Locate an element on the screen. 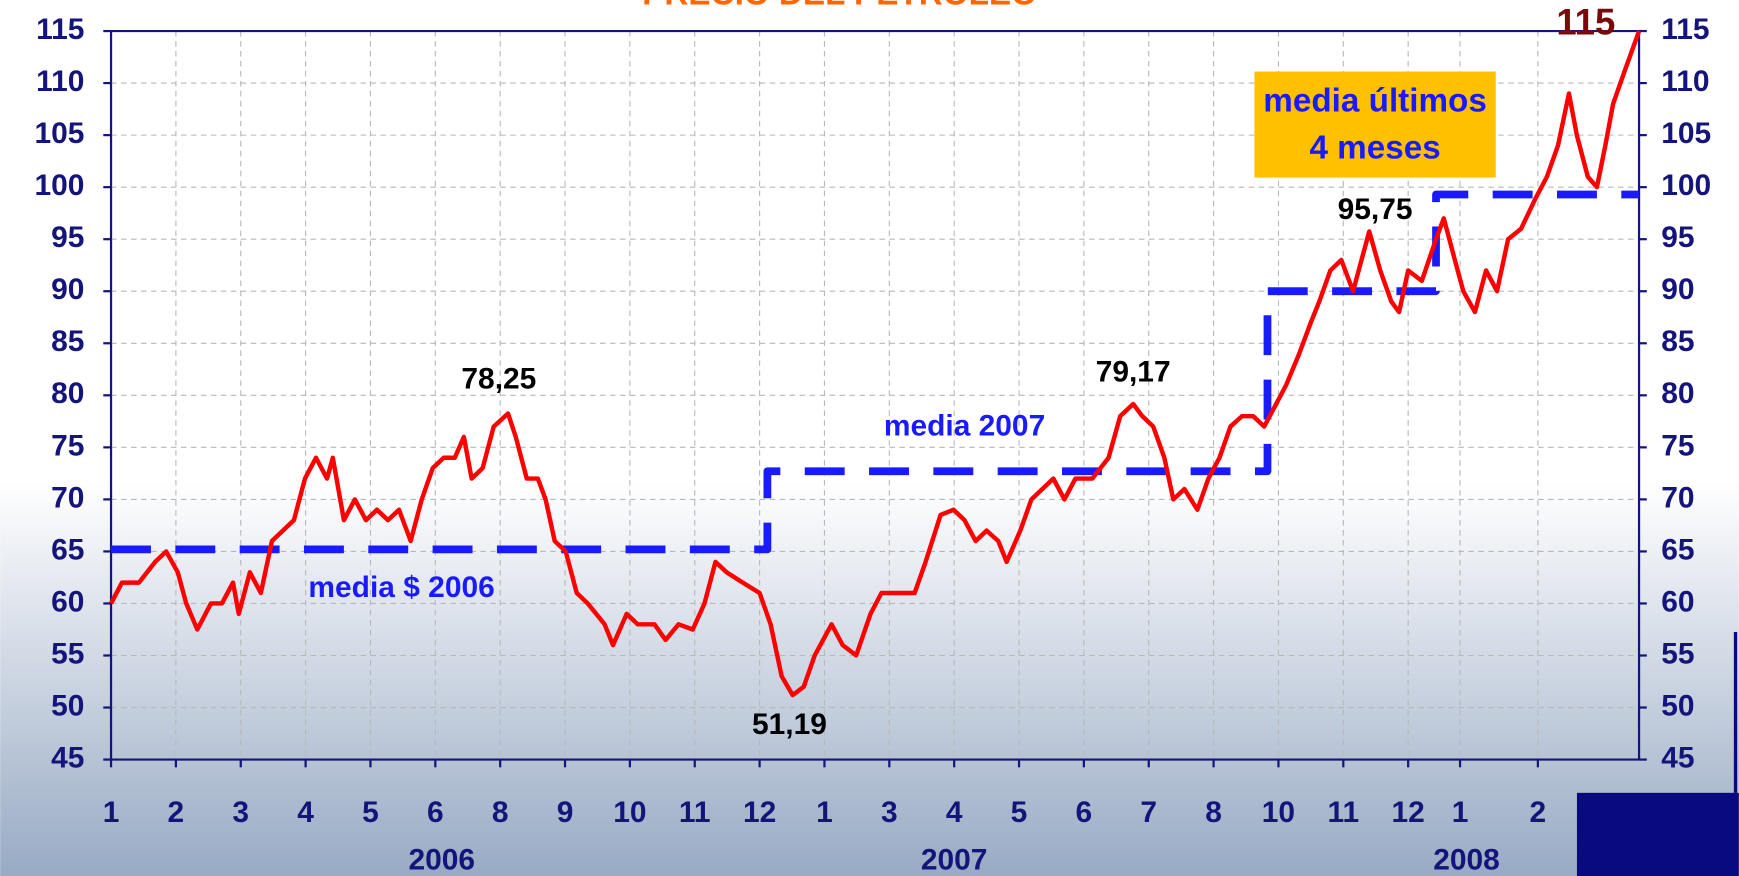 This screenshot has width=1739, height=876. y-tick-label: 75 is located at coordinates (67, 445).